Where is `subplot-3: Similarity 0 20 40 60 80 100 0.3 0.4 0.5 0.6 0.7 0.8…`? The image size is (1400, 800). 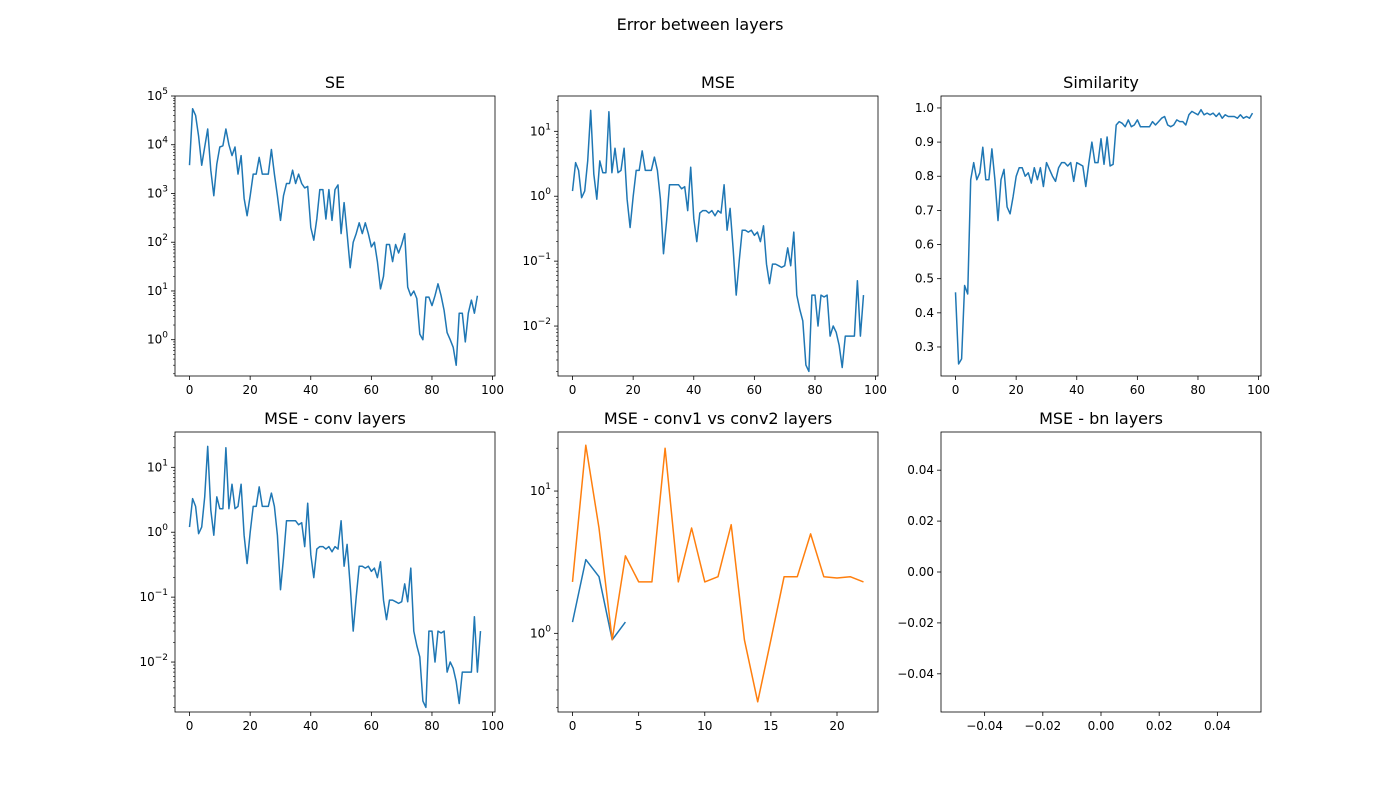
subplot-3: Similarity 0 20 40 60 80 100 0.3 0.4 0.5 0.6 0.7 0.8… is located at coordinates (1092, 235).